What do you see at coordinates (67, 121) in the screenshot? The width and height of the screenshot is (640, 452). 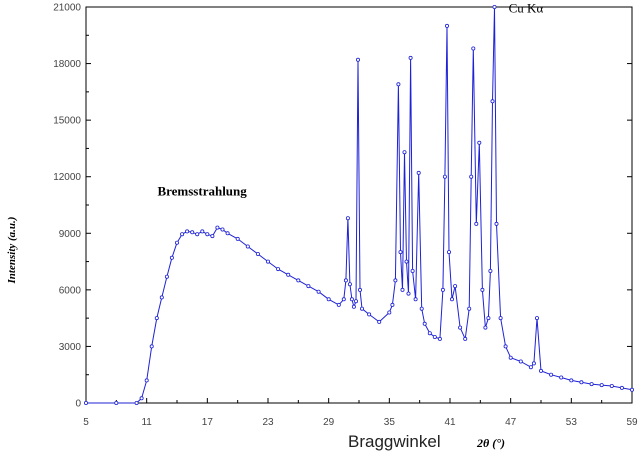 I see `y-tick-label: 15000` at bounding box center [67, 121].